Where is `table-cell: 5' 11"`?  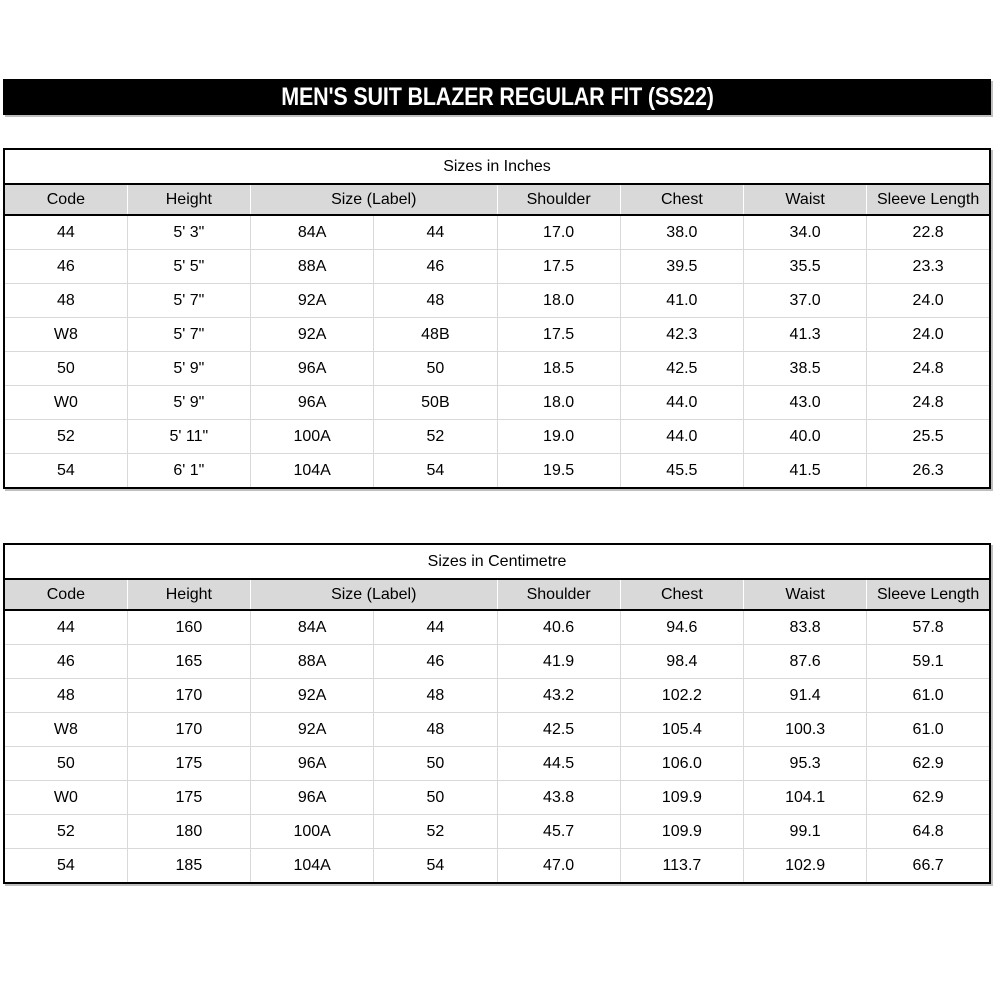 table-cell: 5' 11" is located at coordinates (189, 436).